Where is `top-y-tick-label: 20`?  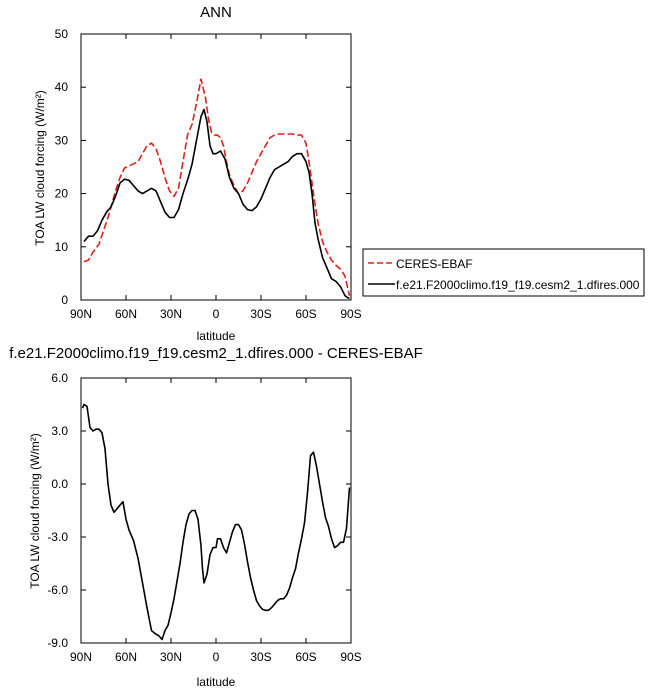
top-y-tick-label: 20 is located at coordinates (62, 194).